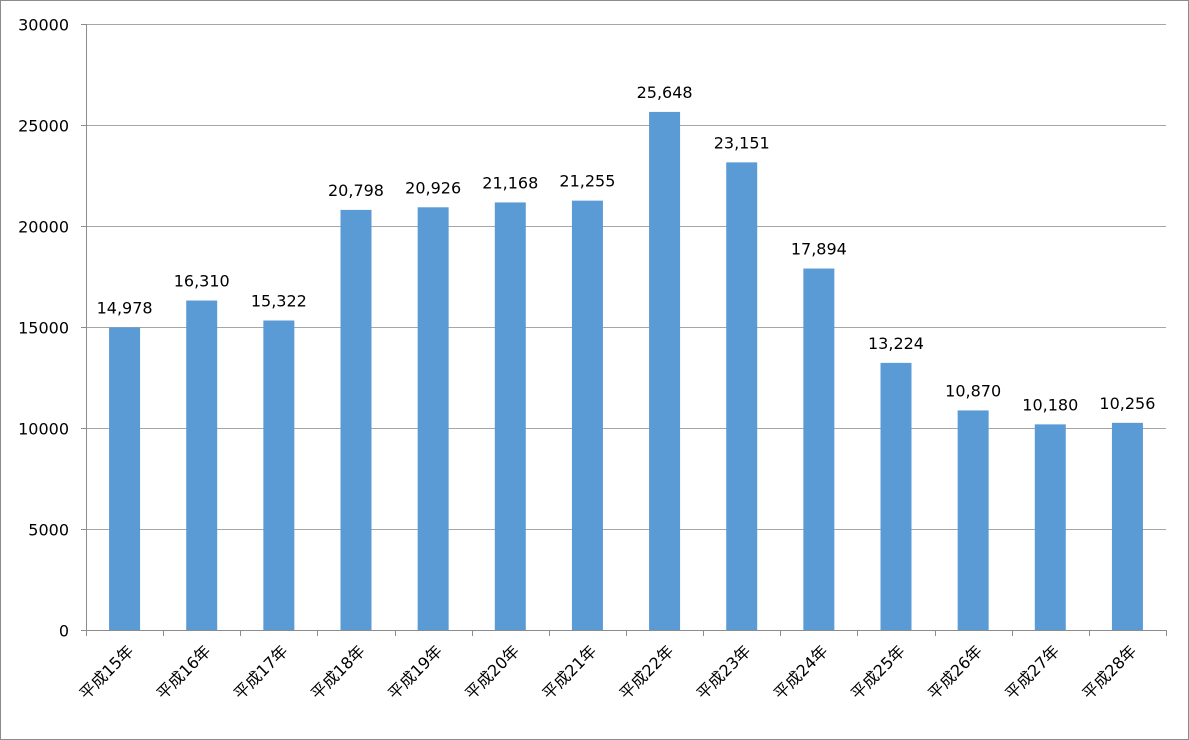 Image resolution: width=1189 pixels, height=740 pixels. What do you see at coordinates (801, 672) in the screenshot?
I see `x-tick-label: 平成24年` at bounding box center [801, 672].